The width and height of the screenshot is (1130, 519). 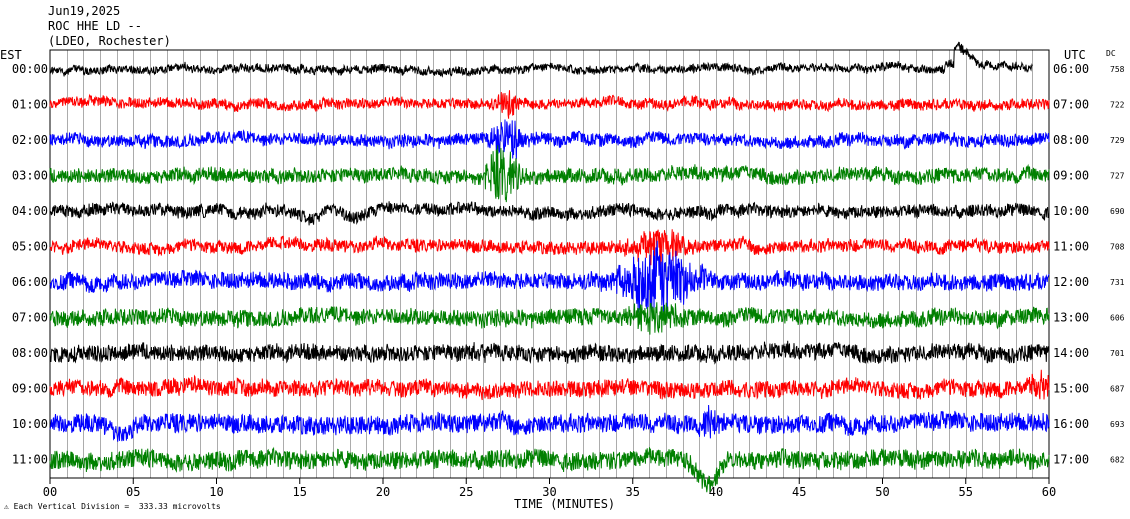 I want to click on x-tick-label: 05, so click(x=133, y=492).